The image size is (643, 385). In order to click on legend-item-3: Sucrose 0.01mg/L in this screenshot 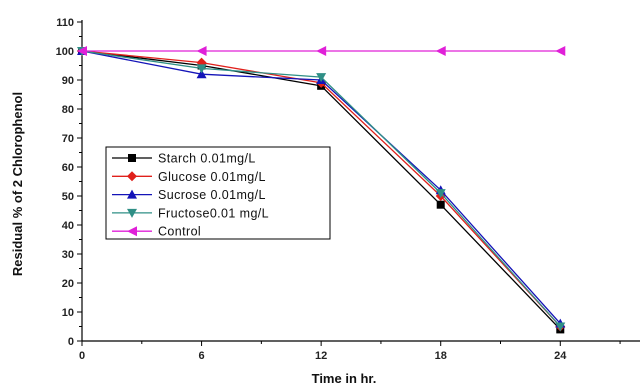, I will do `click(189, 195)`.